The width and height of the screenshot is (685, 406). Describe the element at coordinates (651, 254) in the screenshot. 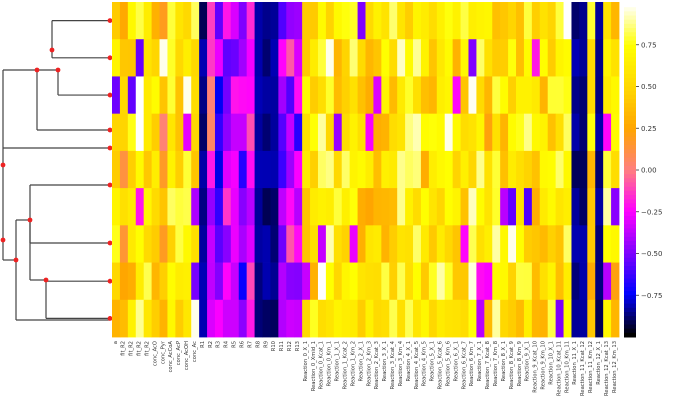

I see `colorbar-tick-label: −0.50` at that location.